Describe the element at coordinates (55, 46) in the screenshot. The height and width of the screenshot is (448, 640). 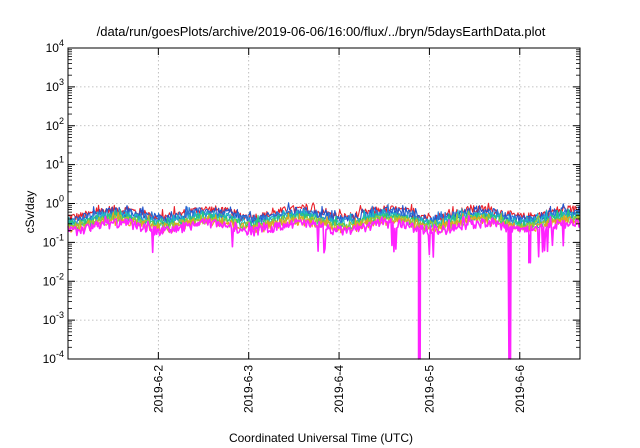
I see `y-tick-label: 10⁴` at that location.